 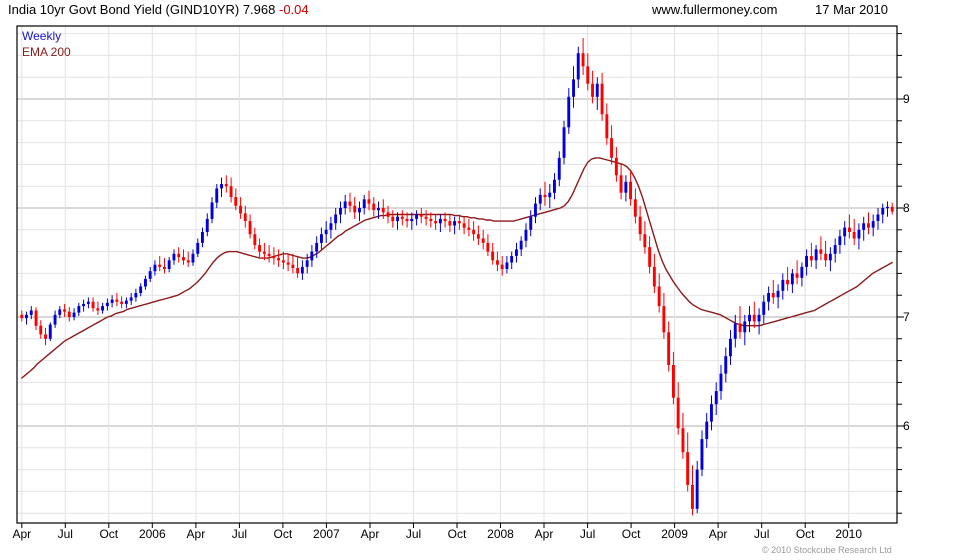 What do you see at coordinates (294, 9) in the screenshot?
I see `chart-change-value: -0.04` at bounding box center [294, 9].